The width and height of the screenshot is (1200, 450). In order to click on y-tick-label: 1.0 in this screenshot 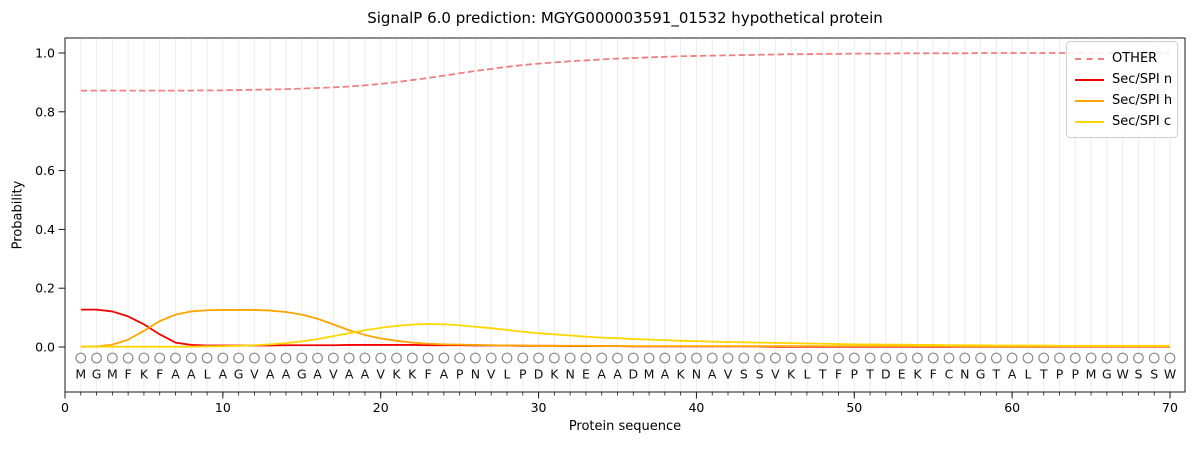, I will do `click(45, 53)`.